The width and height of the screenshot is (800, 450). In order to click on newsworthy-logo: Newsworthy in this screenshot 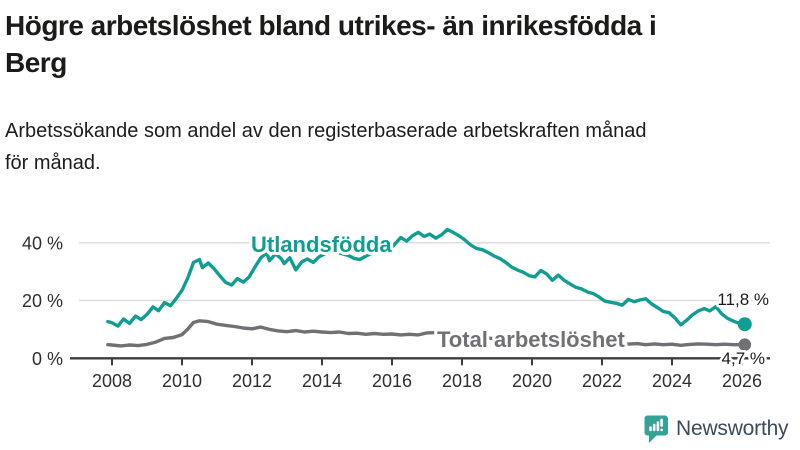, I will do `click(716, 429)`.